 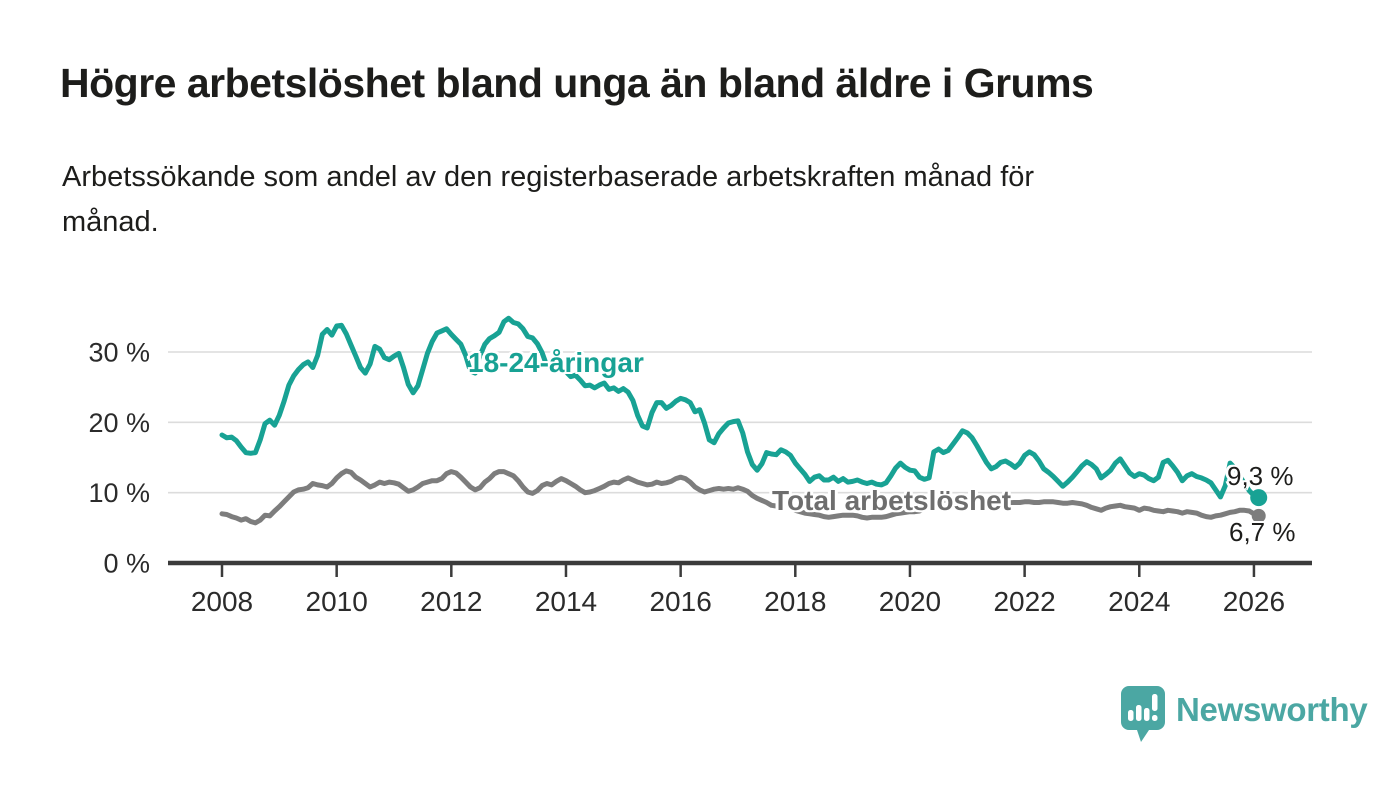 What do you see at coordinates (910, 601) in the screenshot?
I see `x-axis-tick-label: 2020` at bounding box center [910, 601].